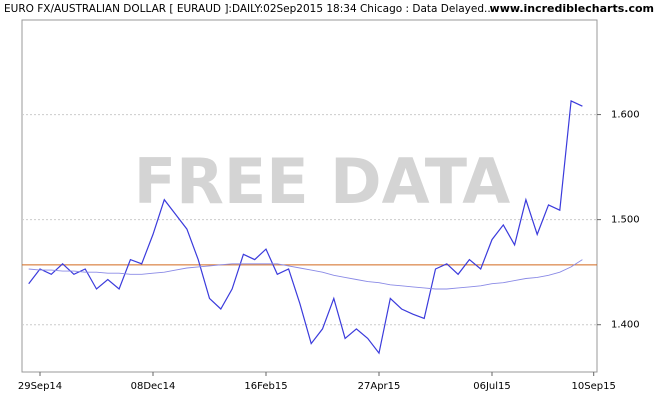 The image size is (660, 400). Describe the element at coordinates (625, 115) in the screenshot. I see `y-tick-label: 1.600` at that location.